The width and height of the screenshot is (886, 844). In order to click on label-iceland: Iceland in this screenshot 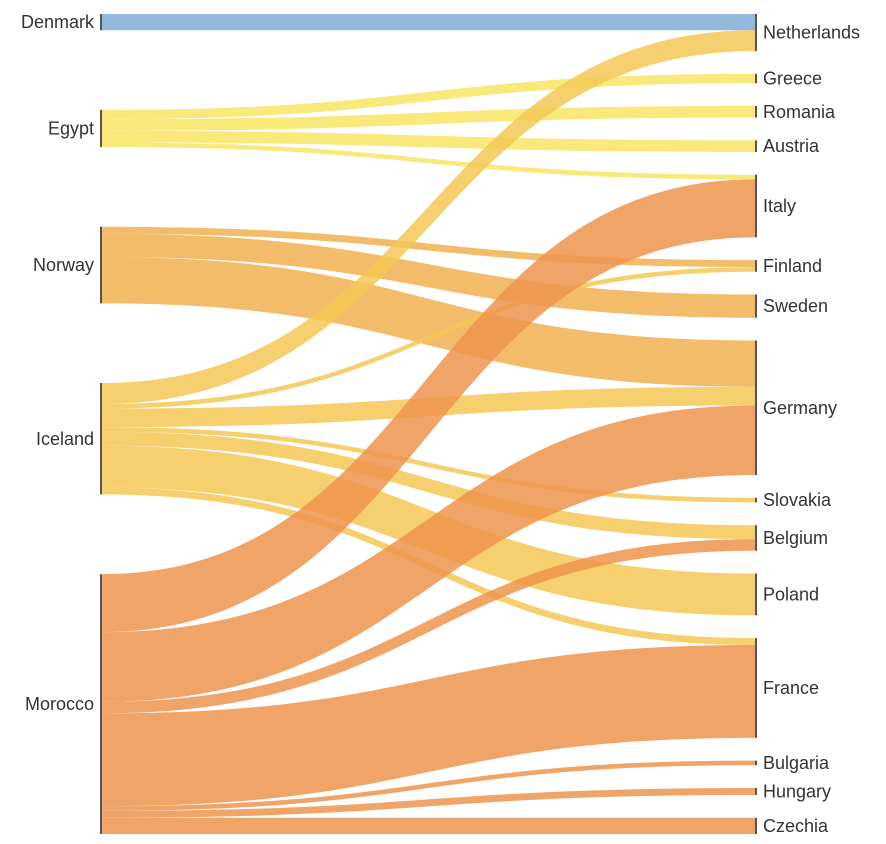, I will do `click(65, 439)`.